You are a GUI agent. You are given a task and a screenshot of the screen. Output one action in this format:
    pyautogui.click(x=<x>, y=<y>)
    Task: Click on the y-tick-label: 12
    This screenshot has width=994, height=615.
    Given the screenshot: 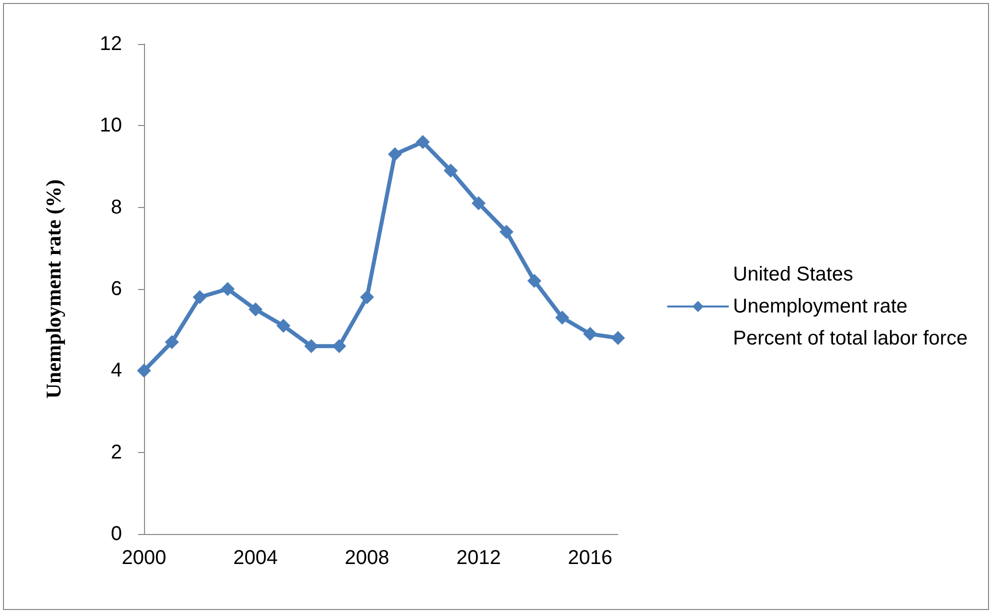 What is the action you would take?
    pyautogui.click(x=111, y=44)
    